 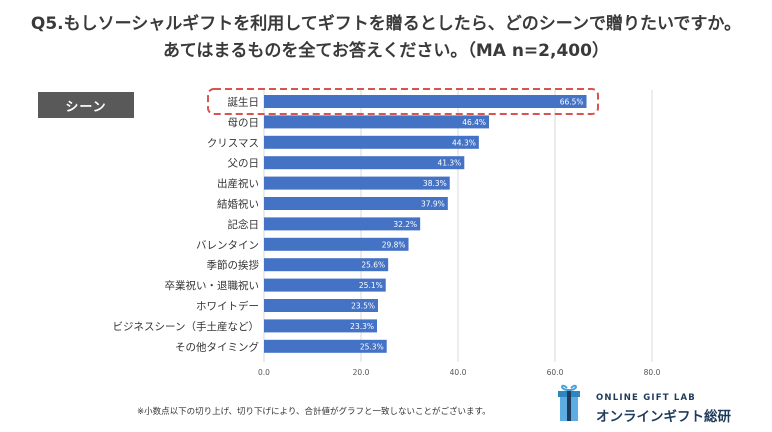 I want to click on category-label: 卒業祝い・退職祝い, so click(x=212, y=285).